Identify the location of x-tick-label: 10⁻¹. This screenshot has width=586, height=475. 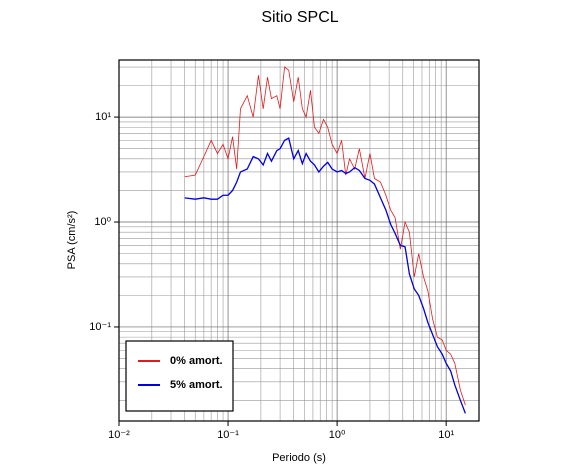
(228, 435).